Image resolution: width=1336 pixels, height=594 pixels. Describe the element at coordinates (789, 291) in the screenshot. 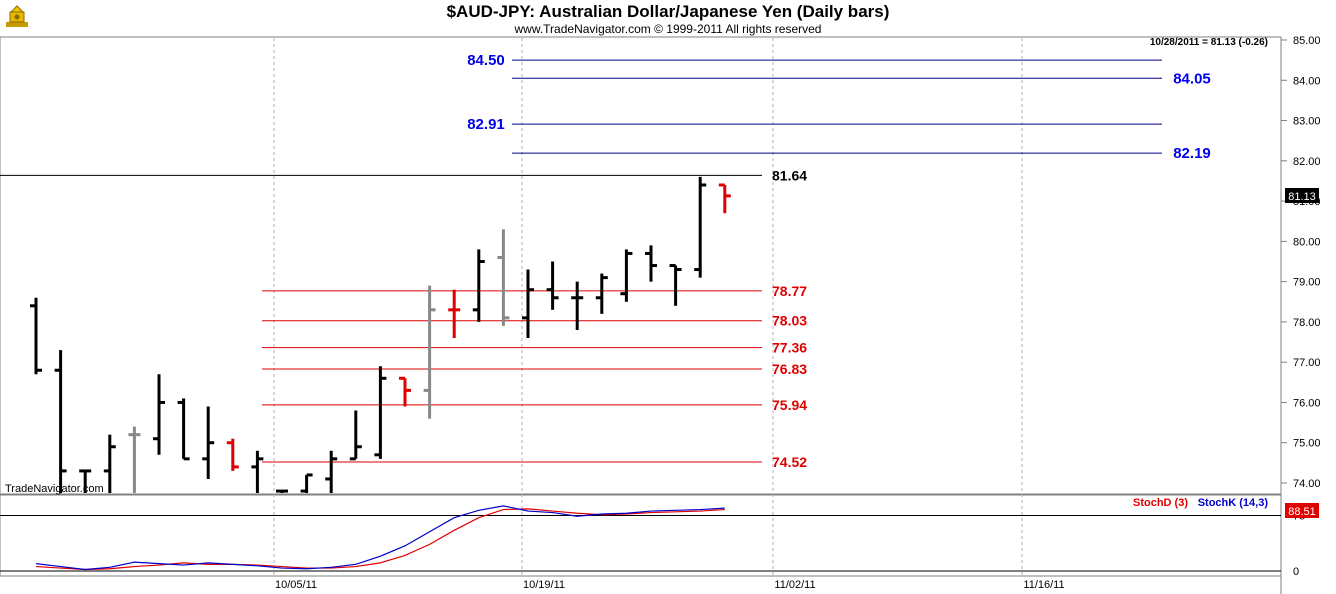

I see `retracement-label: 78.77` at that location.